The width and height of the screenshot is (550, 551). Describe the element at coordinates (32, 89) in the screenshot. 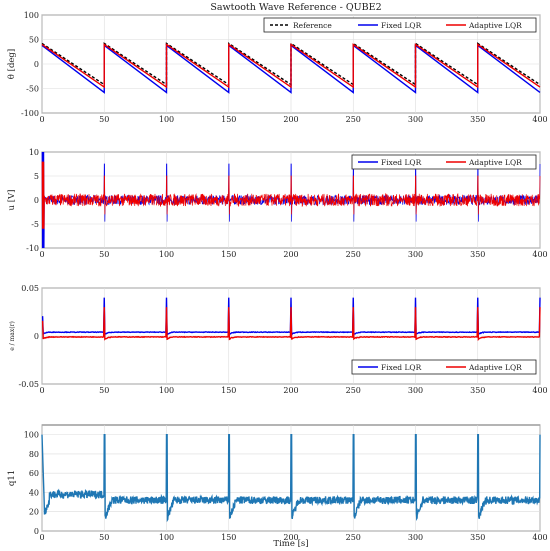

I see `y-tick-label: -50` at that location.